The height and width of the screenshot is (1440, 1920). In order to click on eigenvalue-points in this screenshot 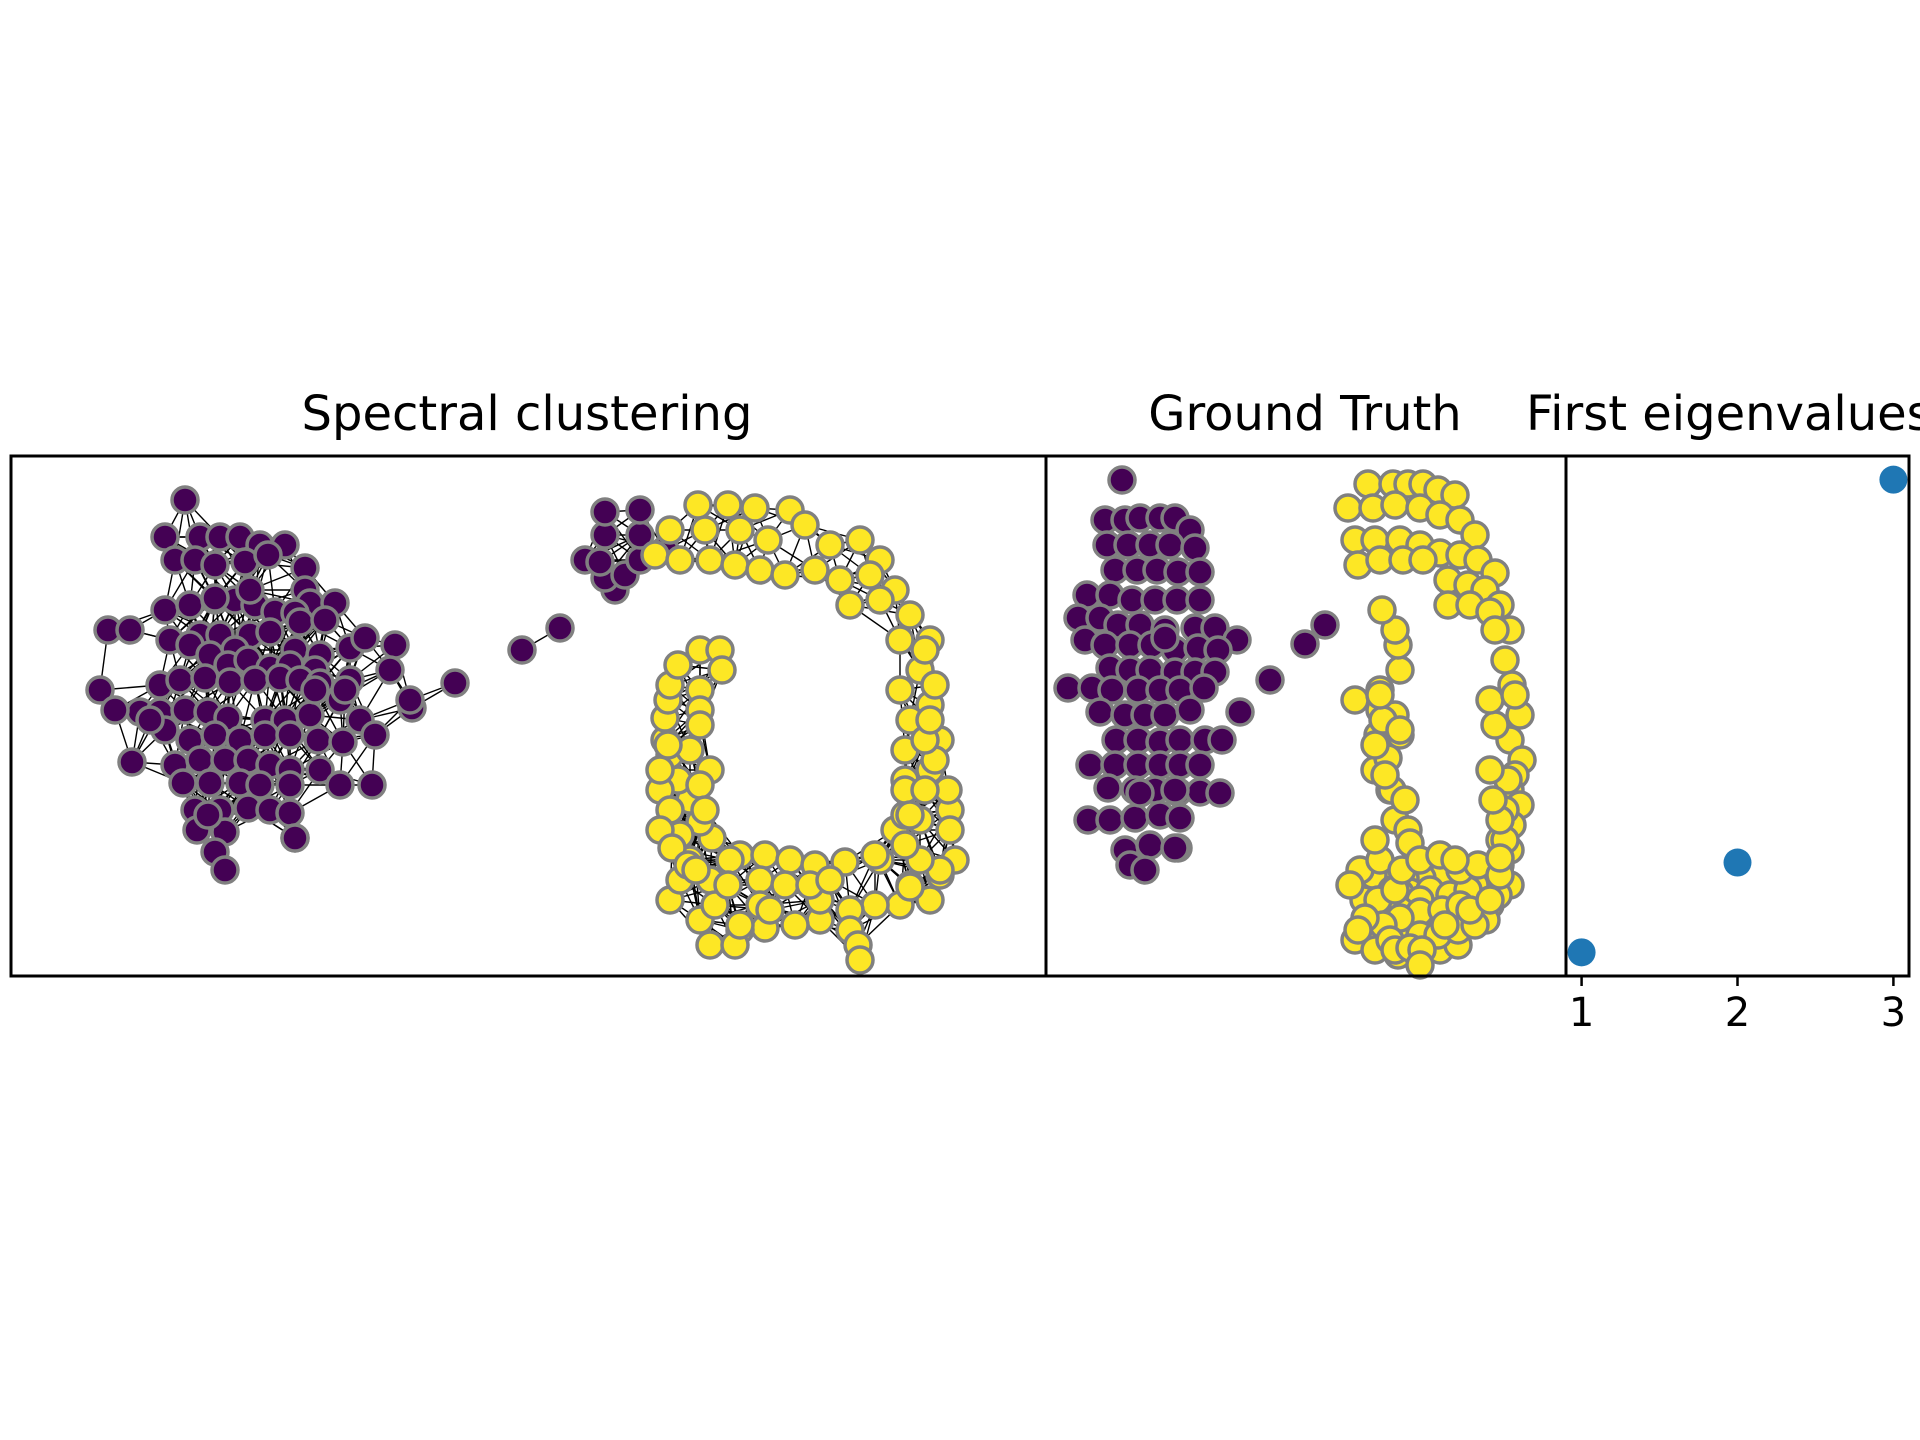, I will do `click(1737, 716)`.